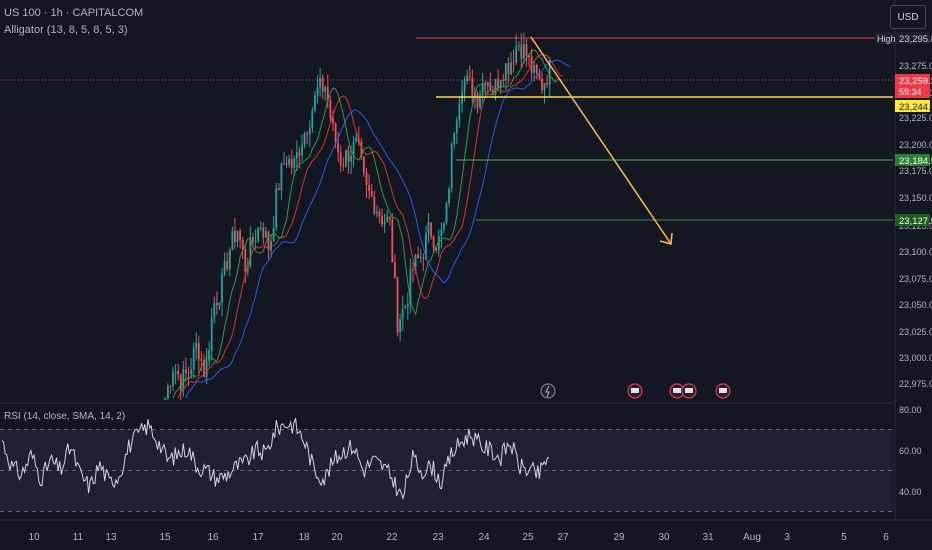 The image size is (932, 550). Describe the element at coordinates (910, 451) in the screenshot. I see `rsi-tick-label: 60.00` at that location.